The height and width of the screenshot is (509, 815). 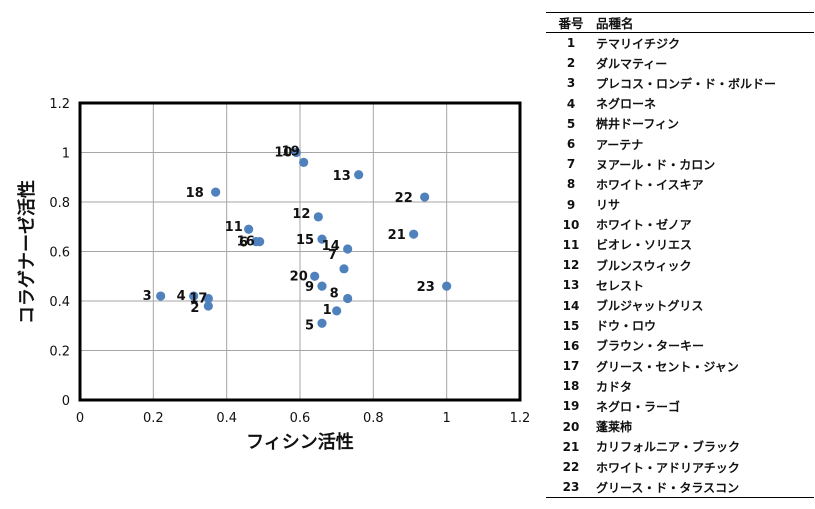 I want to click on legend-header-row: 番号 品種名, so click(x=680, y=22).